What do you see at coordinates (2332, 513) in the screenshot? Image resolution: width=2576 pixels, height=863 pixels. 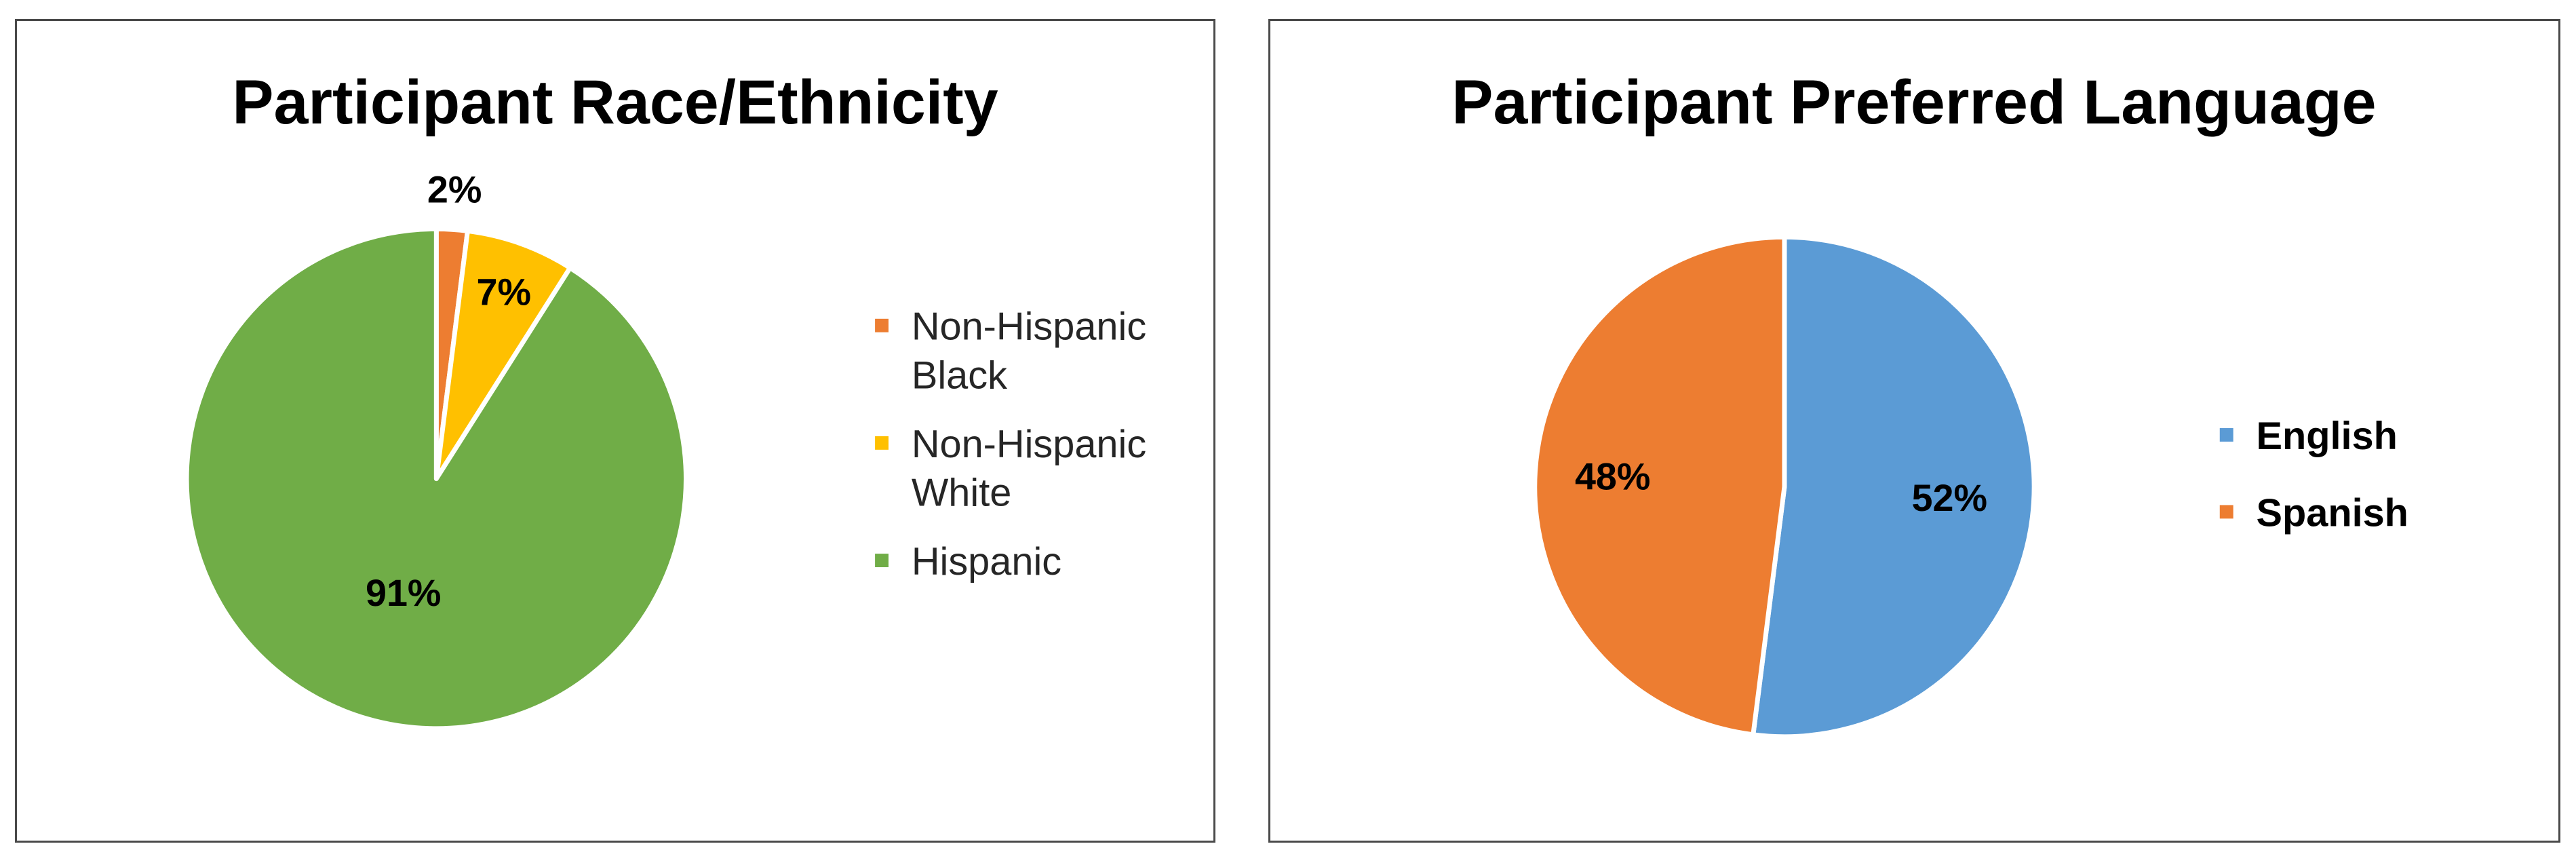 I see `preferred-language-legend-label-spanish: Spanish` at bounding box center [2332, 513].